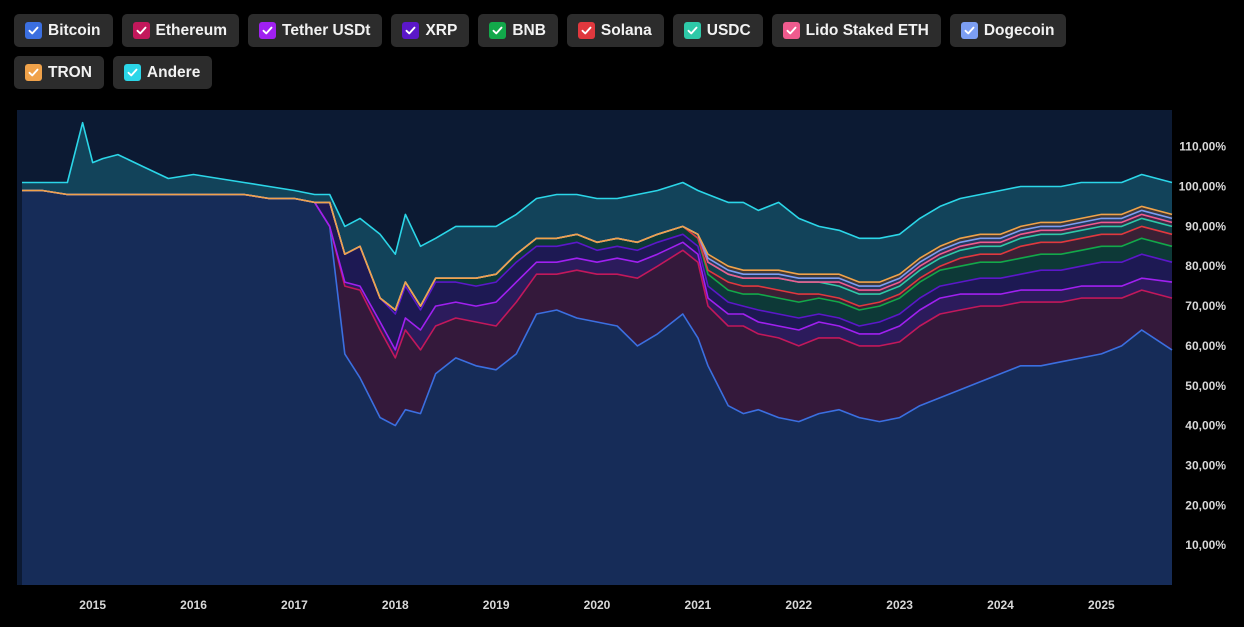  I want to click on x-tick-label: 2020, so click(597, 605).